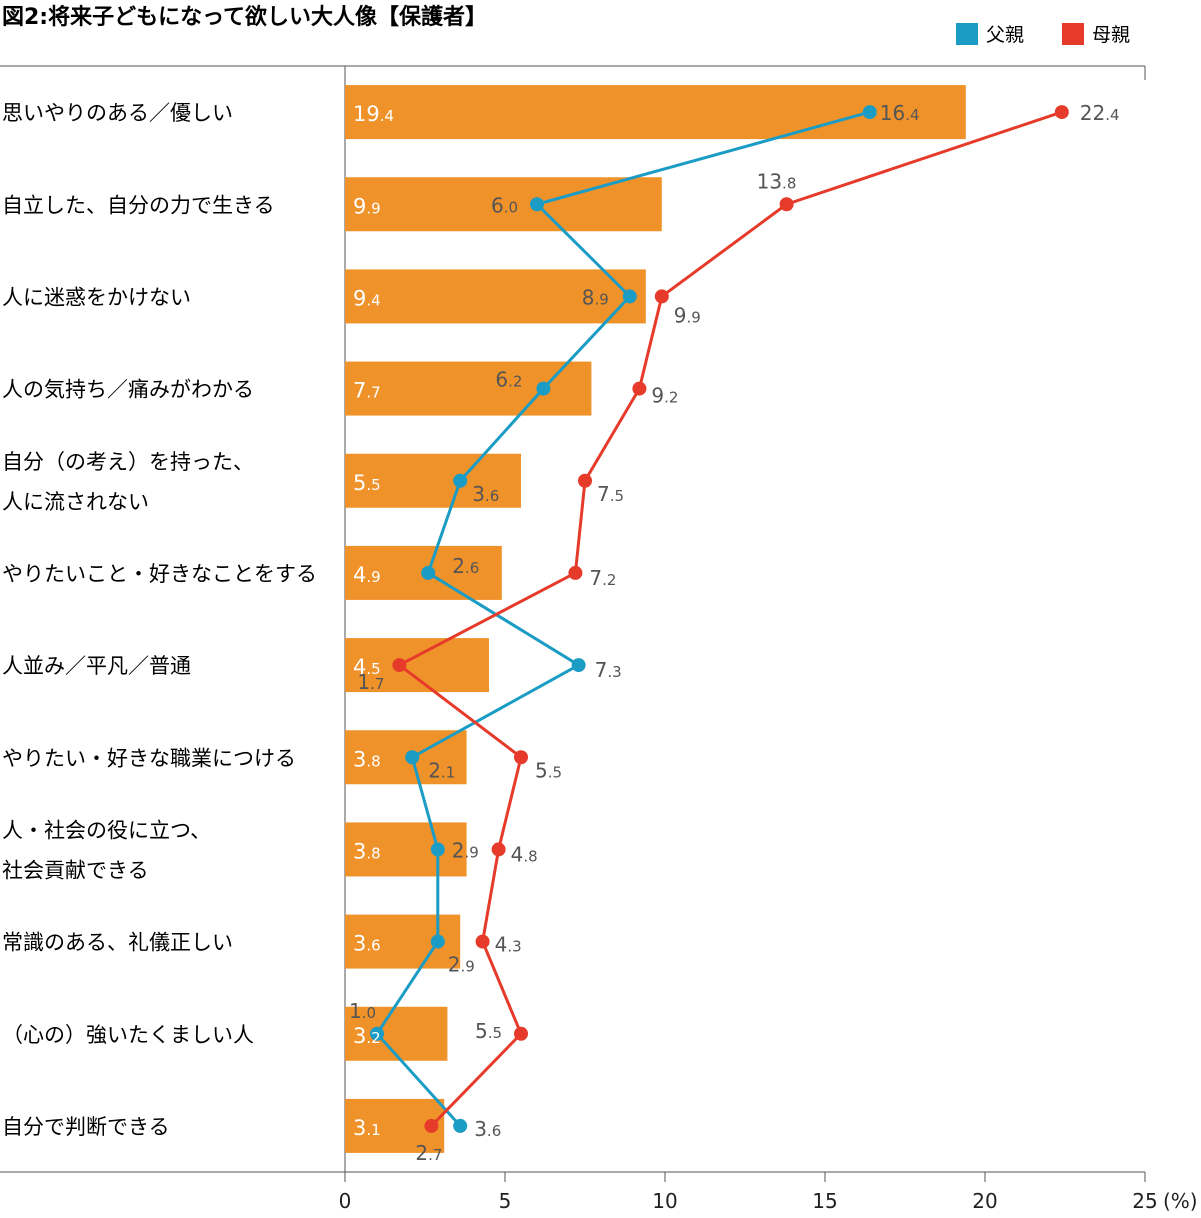 Image resolution: width=1201 pixels, height=1218 pixels. What do you see at coordinates (1111, 35) in the screenshot?
I see `legend-label: 母親` at bounding box center [1111, 35].